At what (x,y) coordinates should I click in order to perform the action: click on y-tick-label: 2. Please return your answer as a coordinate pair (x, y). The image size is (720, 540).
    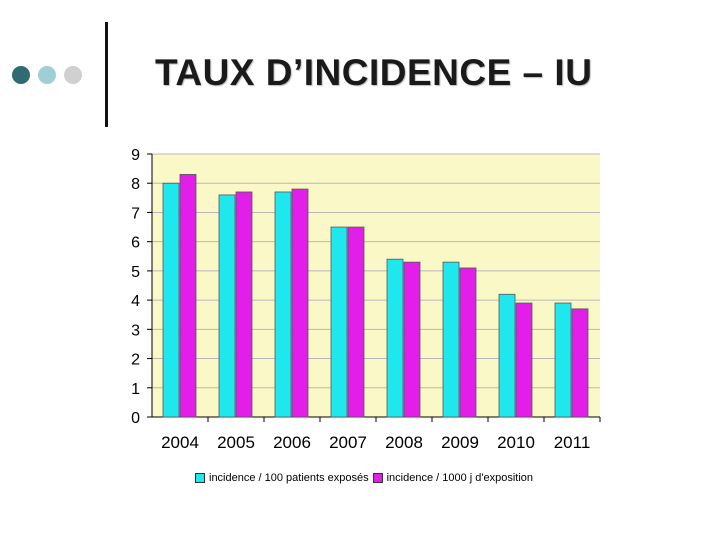
    Looking at the image, I should click on (135, 360).